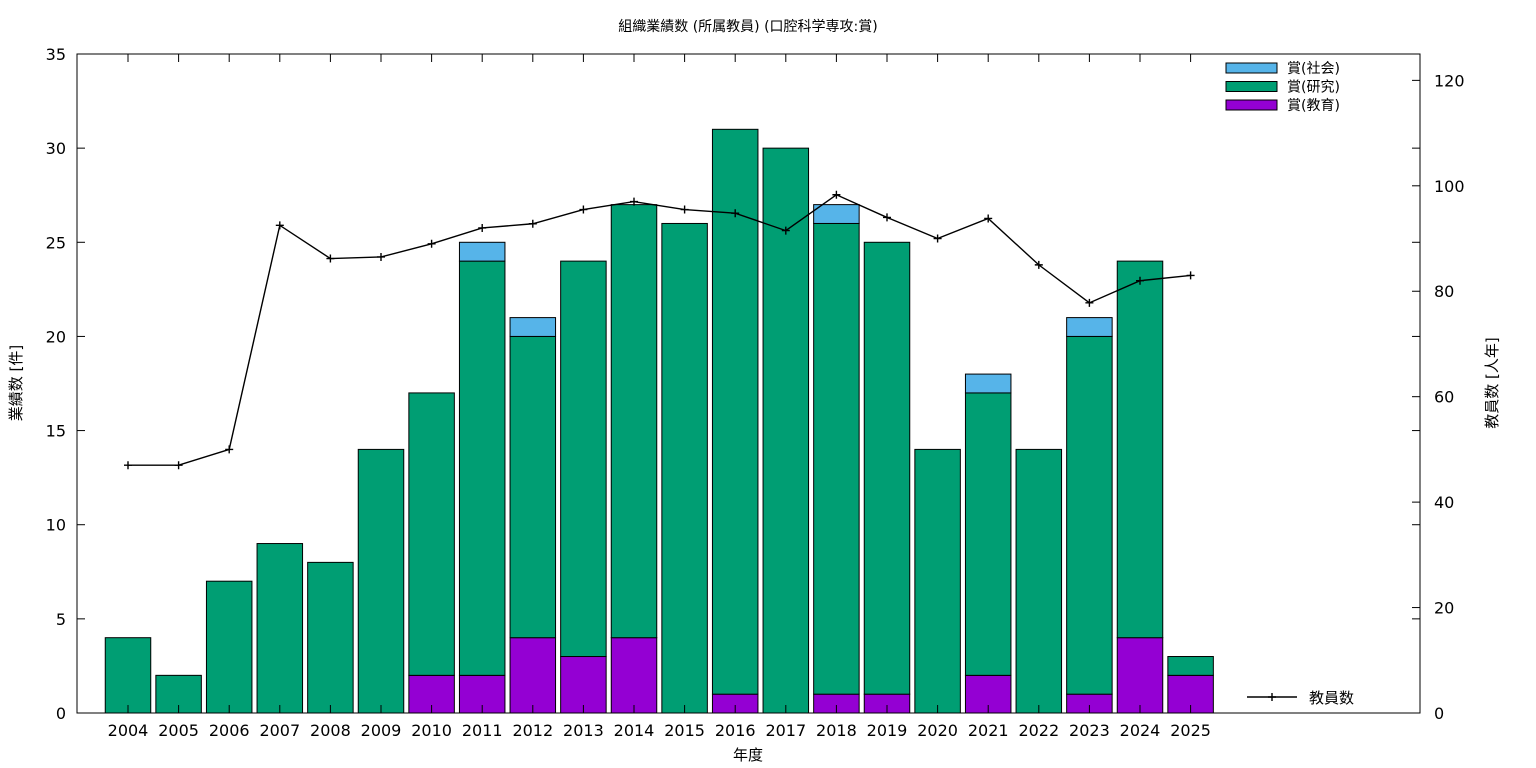  I want to click on x-tick-label: 2010, so click(431, 730).